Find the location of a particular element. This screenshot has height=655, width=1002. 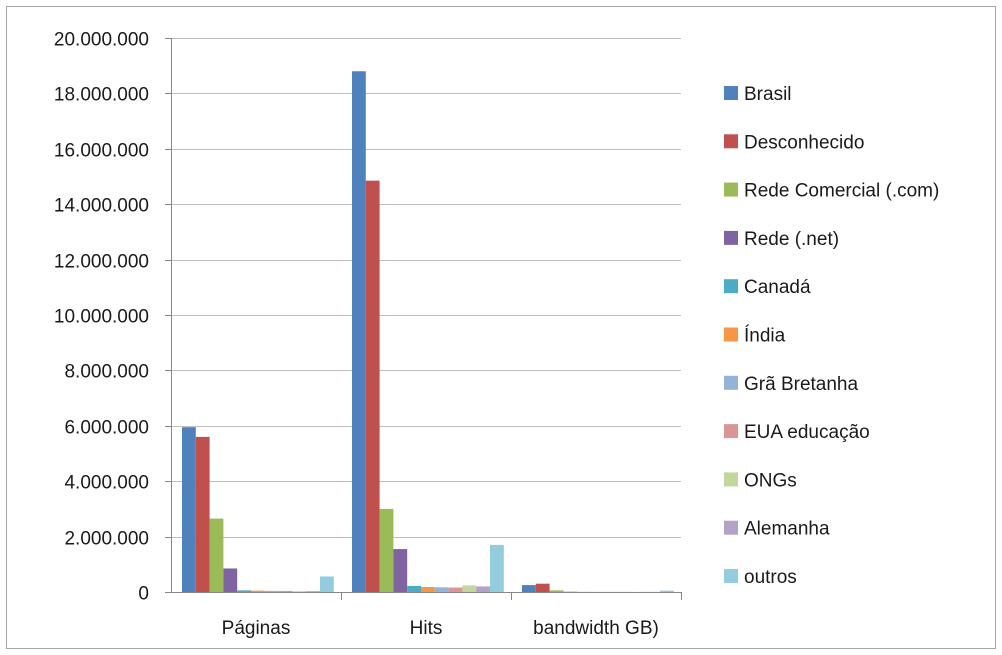

x-tick-label: Hits is located at coordinates (426, 628).